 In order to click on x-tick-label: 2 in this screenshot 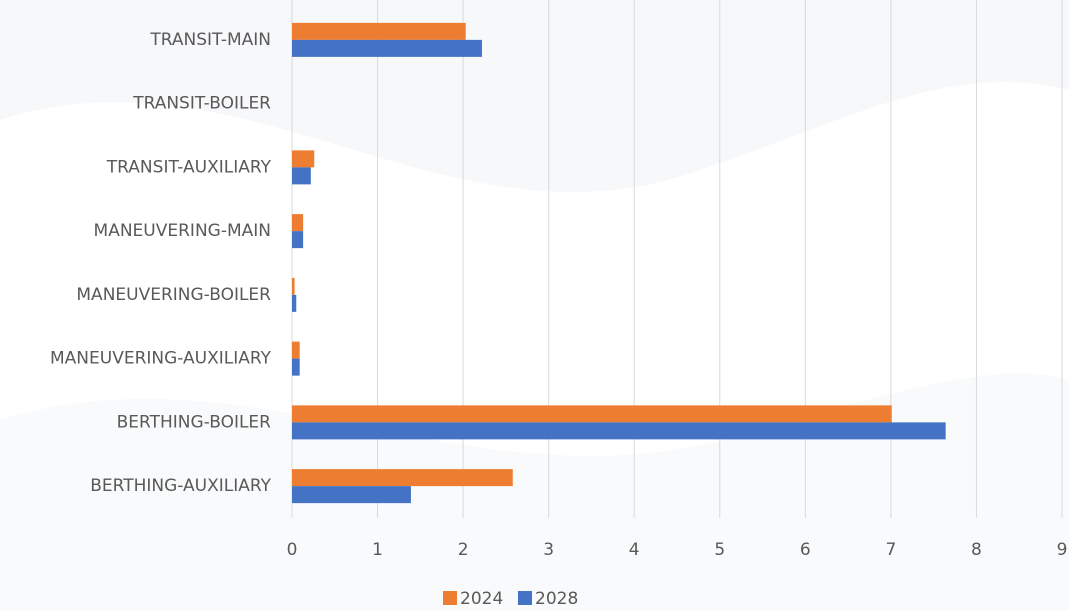, I will do `click(463, 550)`.